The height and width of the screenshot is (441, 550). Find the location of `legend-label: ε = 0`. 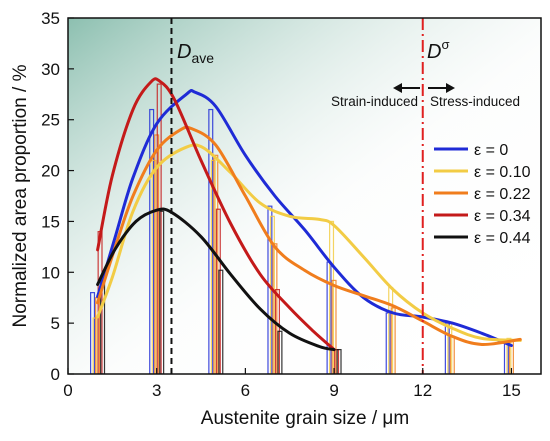

legend-label: ε = 0 is located at coordinates (491, 150).